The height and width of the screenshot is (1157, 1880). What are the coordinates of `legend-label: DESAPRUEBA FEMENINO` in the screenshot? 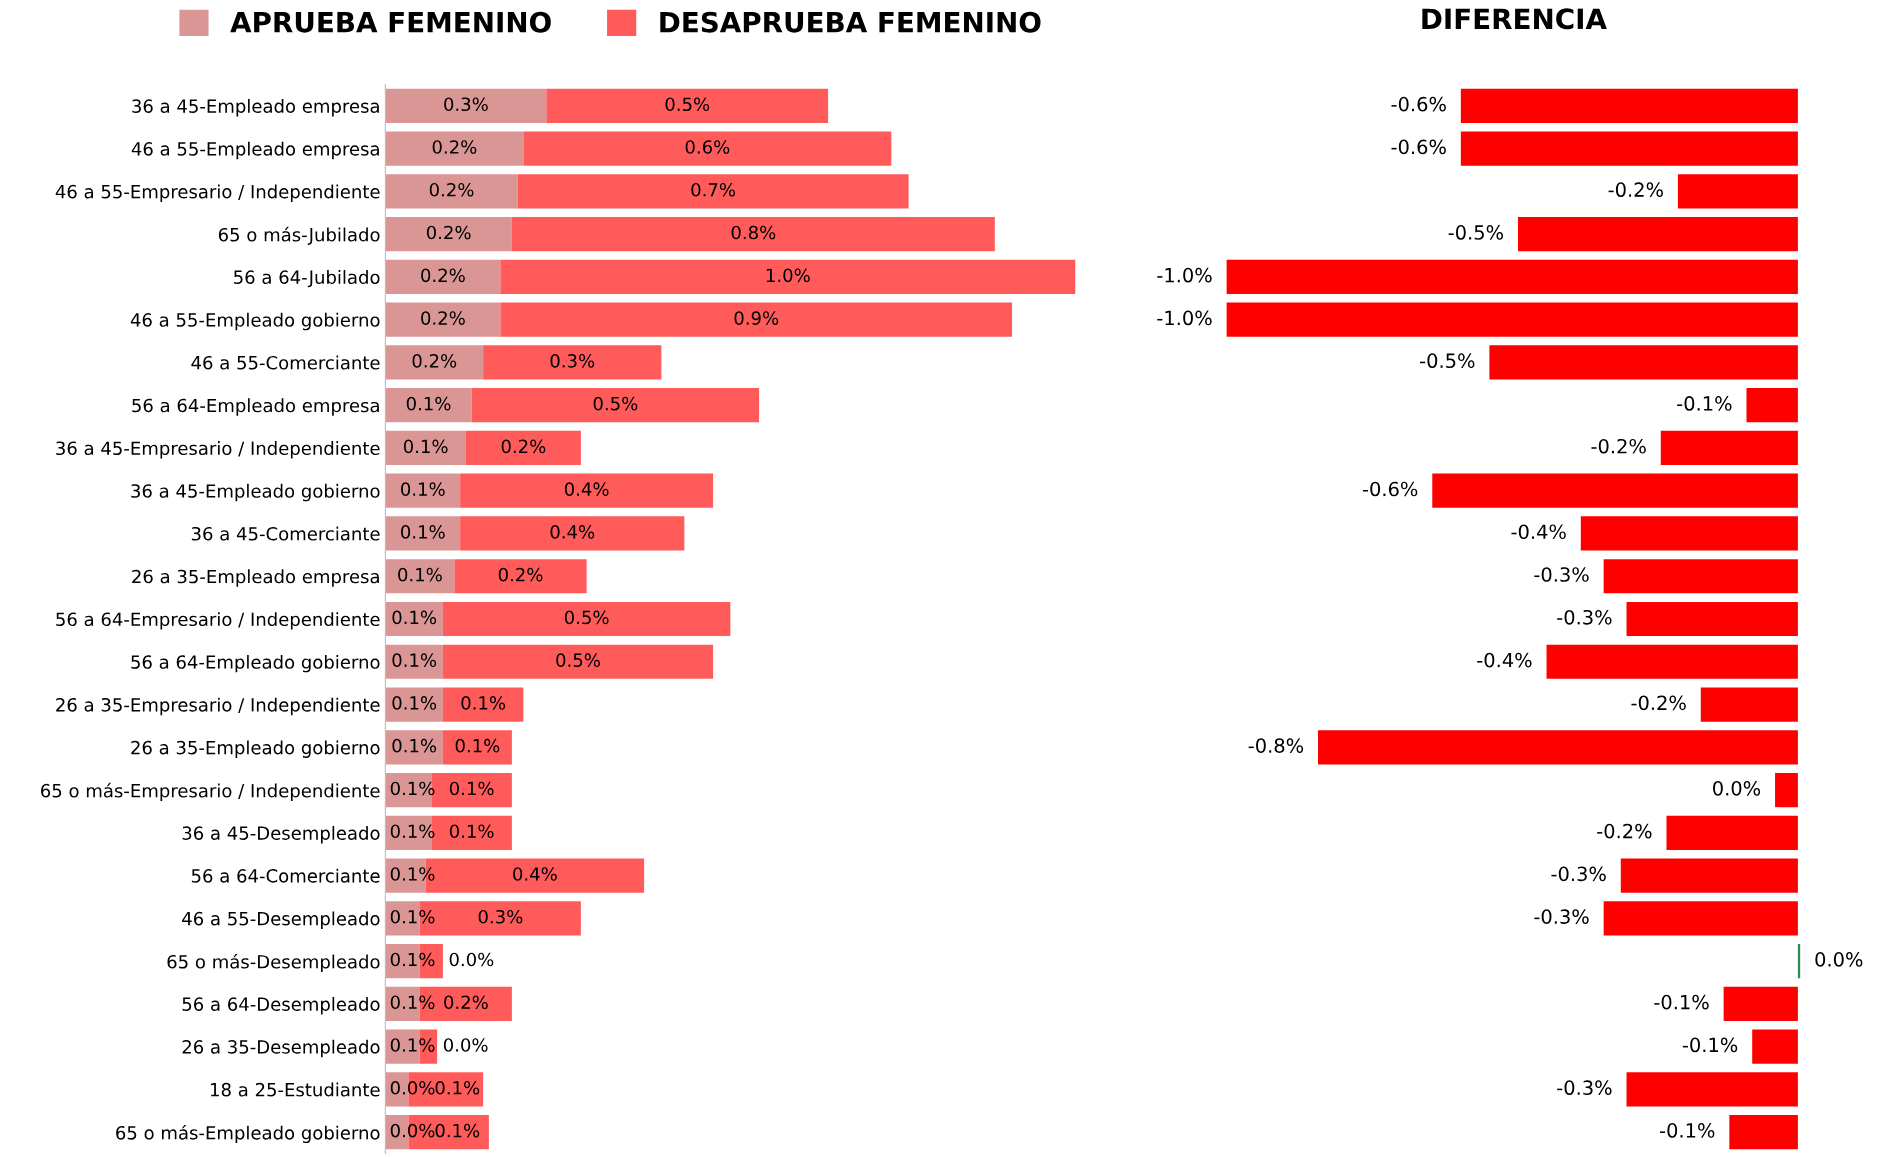 It's located at (850, 22).